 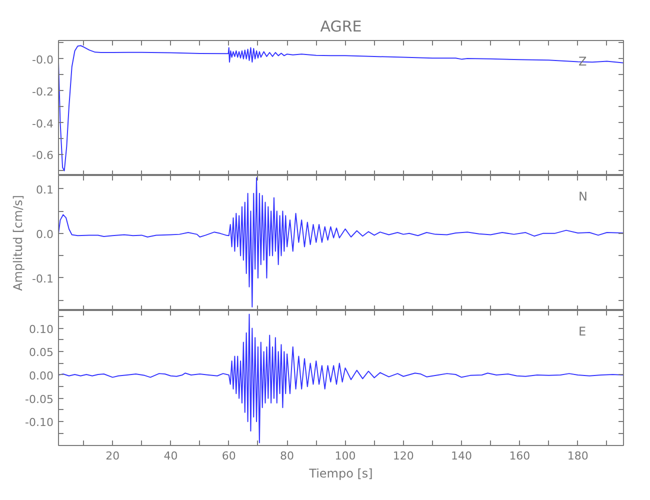 What do you see at coordinates (287, 456) in the screenshot?
I see `x-tick-label: 80` at bounding box center [287, 456].